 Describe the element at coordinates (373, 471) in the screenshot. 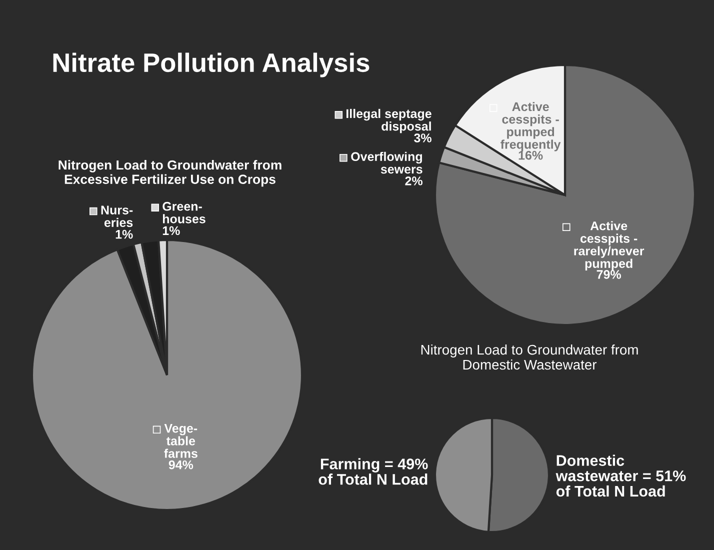

I see `data-label: Farming = 49% of Total N Load` at that location.